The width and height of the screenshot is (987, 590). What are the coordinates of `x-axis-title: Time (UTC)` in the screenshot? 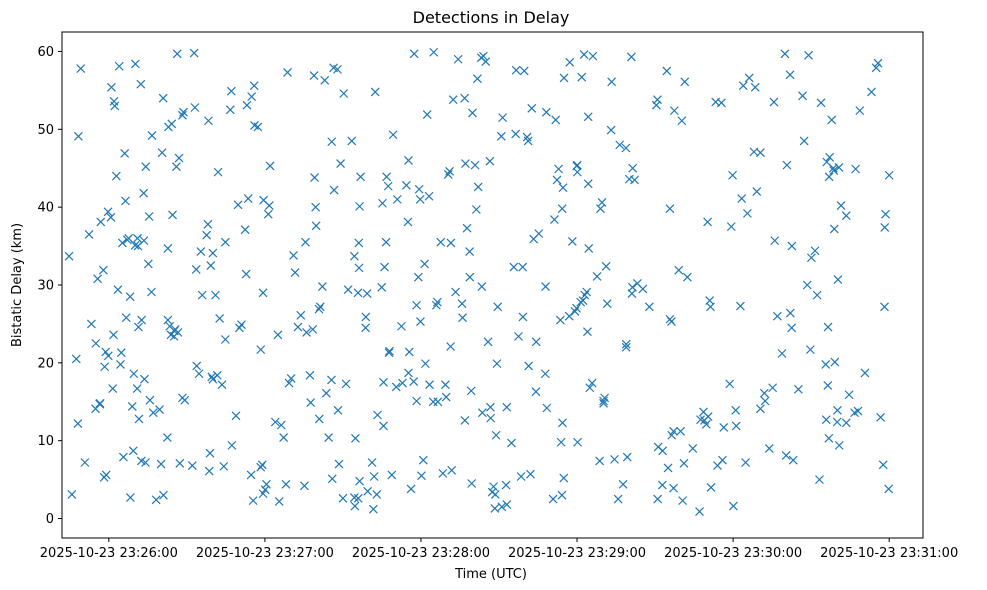 It's located at (490, 574).